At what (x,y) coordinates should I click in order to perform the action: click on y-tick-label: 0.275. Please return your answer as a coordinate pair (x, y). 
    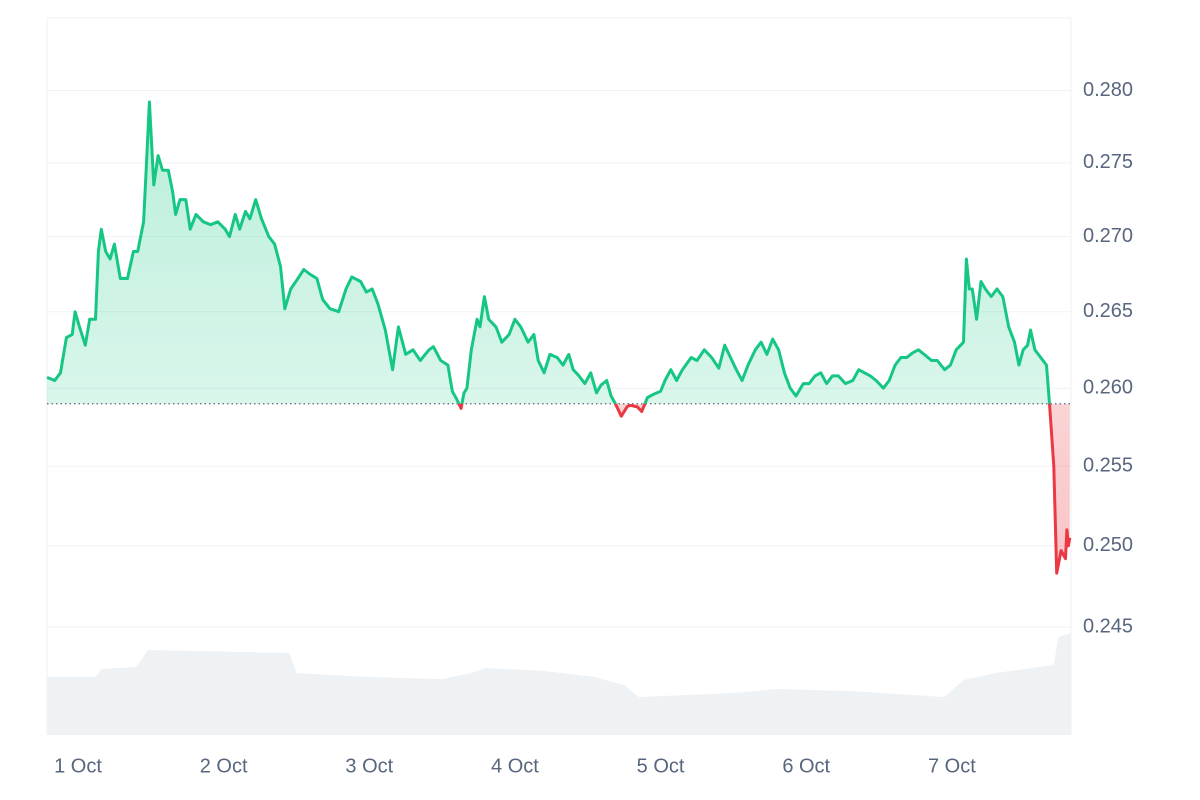
    Looking at the image, I should click on (1108, 162).